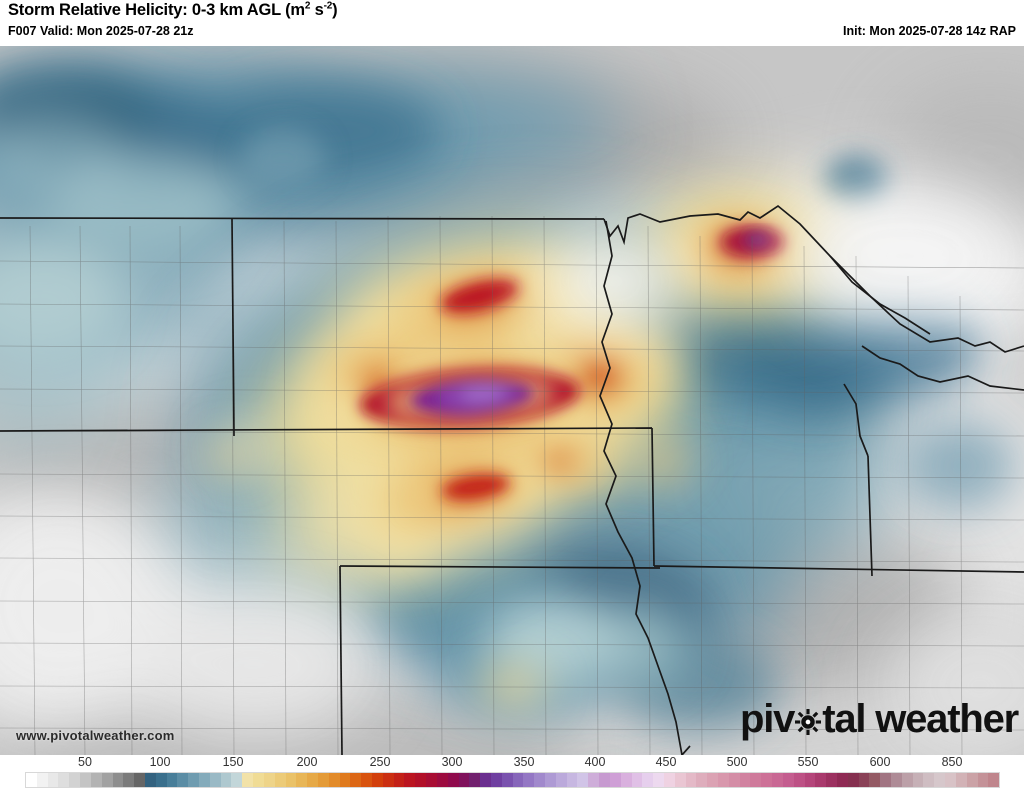 This screenshot has width=1024, height=791. What do you see at coordinates (767, 719) in the screenshot?
I see `logo-text-before: piv` at bounding box center [767, 719].